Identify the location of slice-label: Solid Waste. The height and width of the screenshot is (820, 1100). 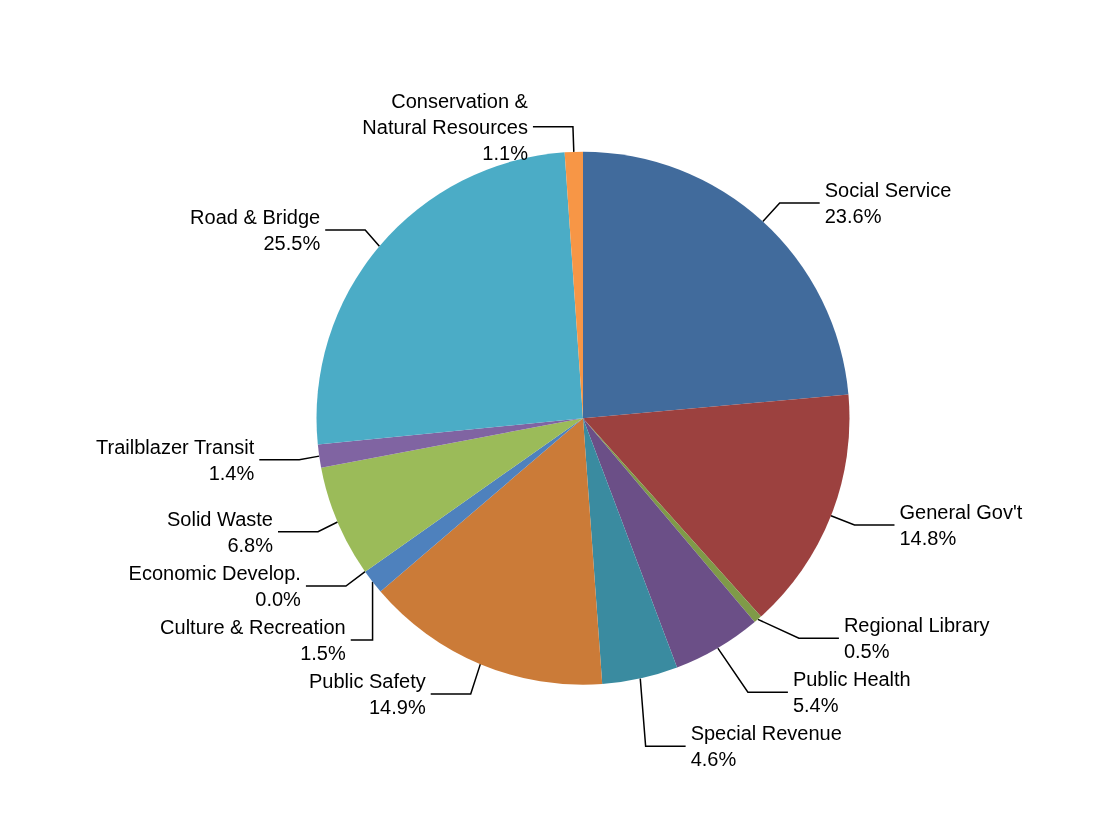
(220, 518).